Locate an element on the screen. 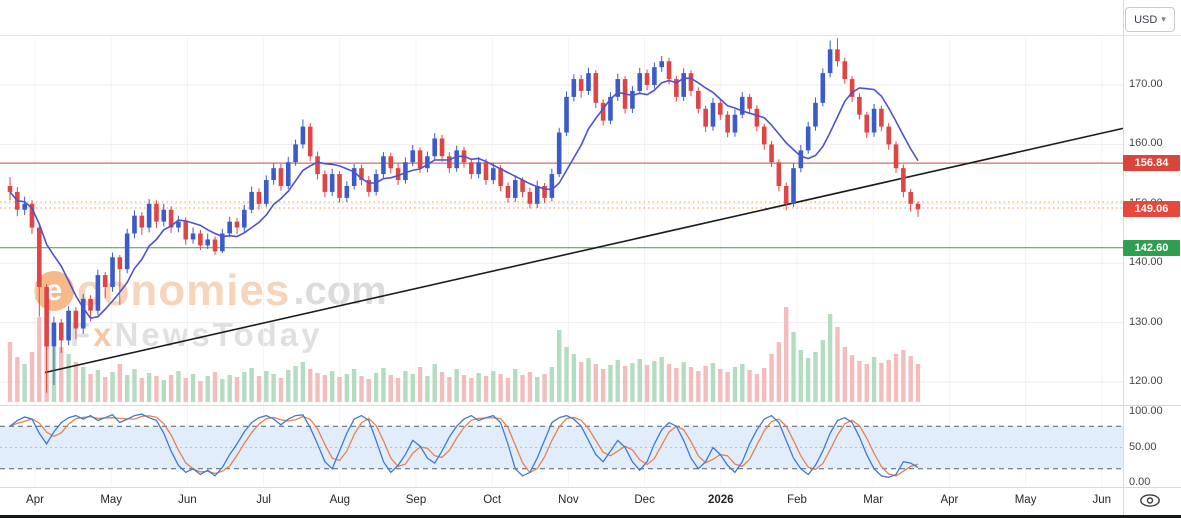  bottom-border is located at coordinates (590, 516).